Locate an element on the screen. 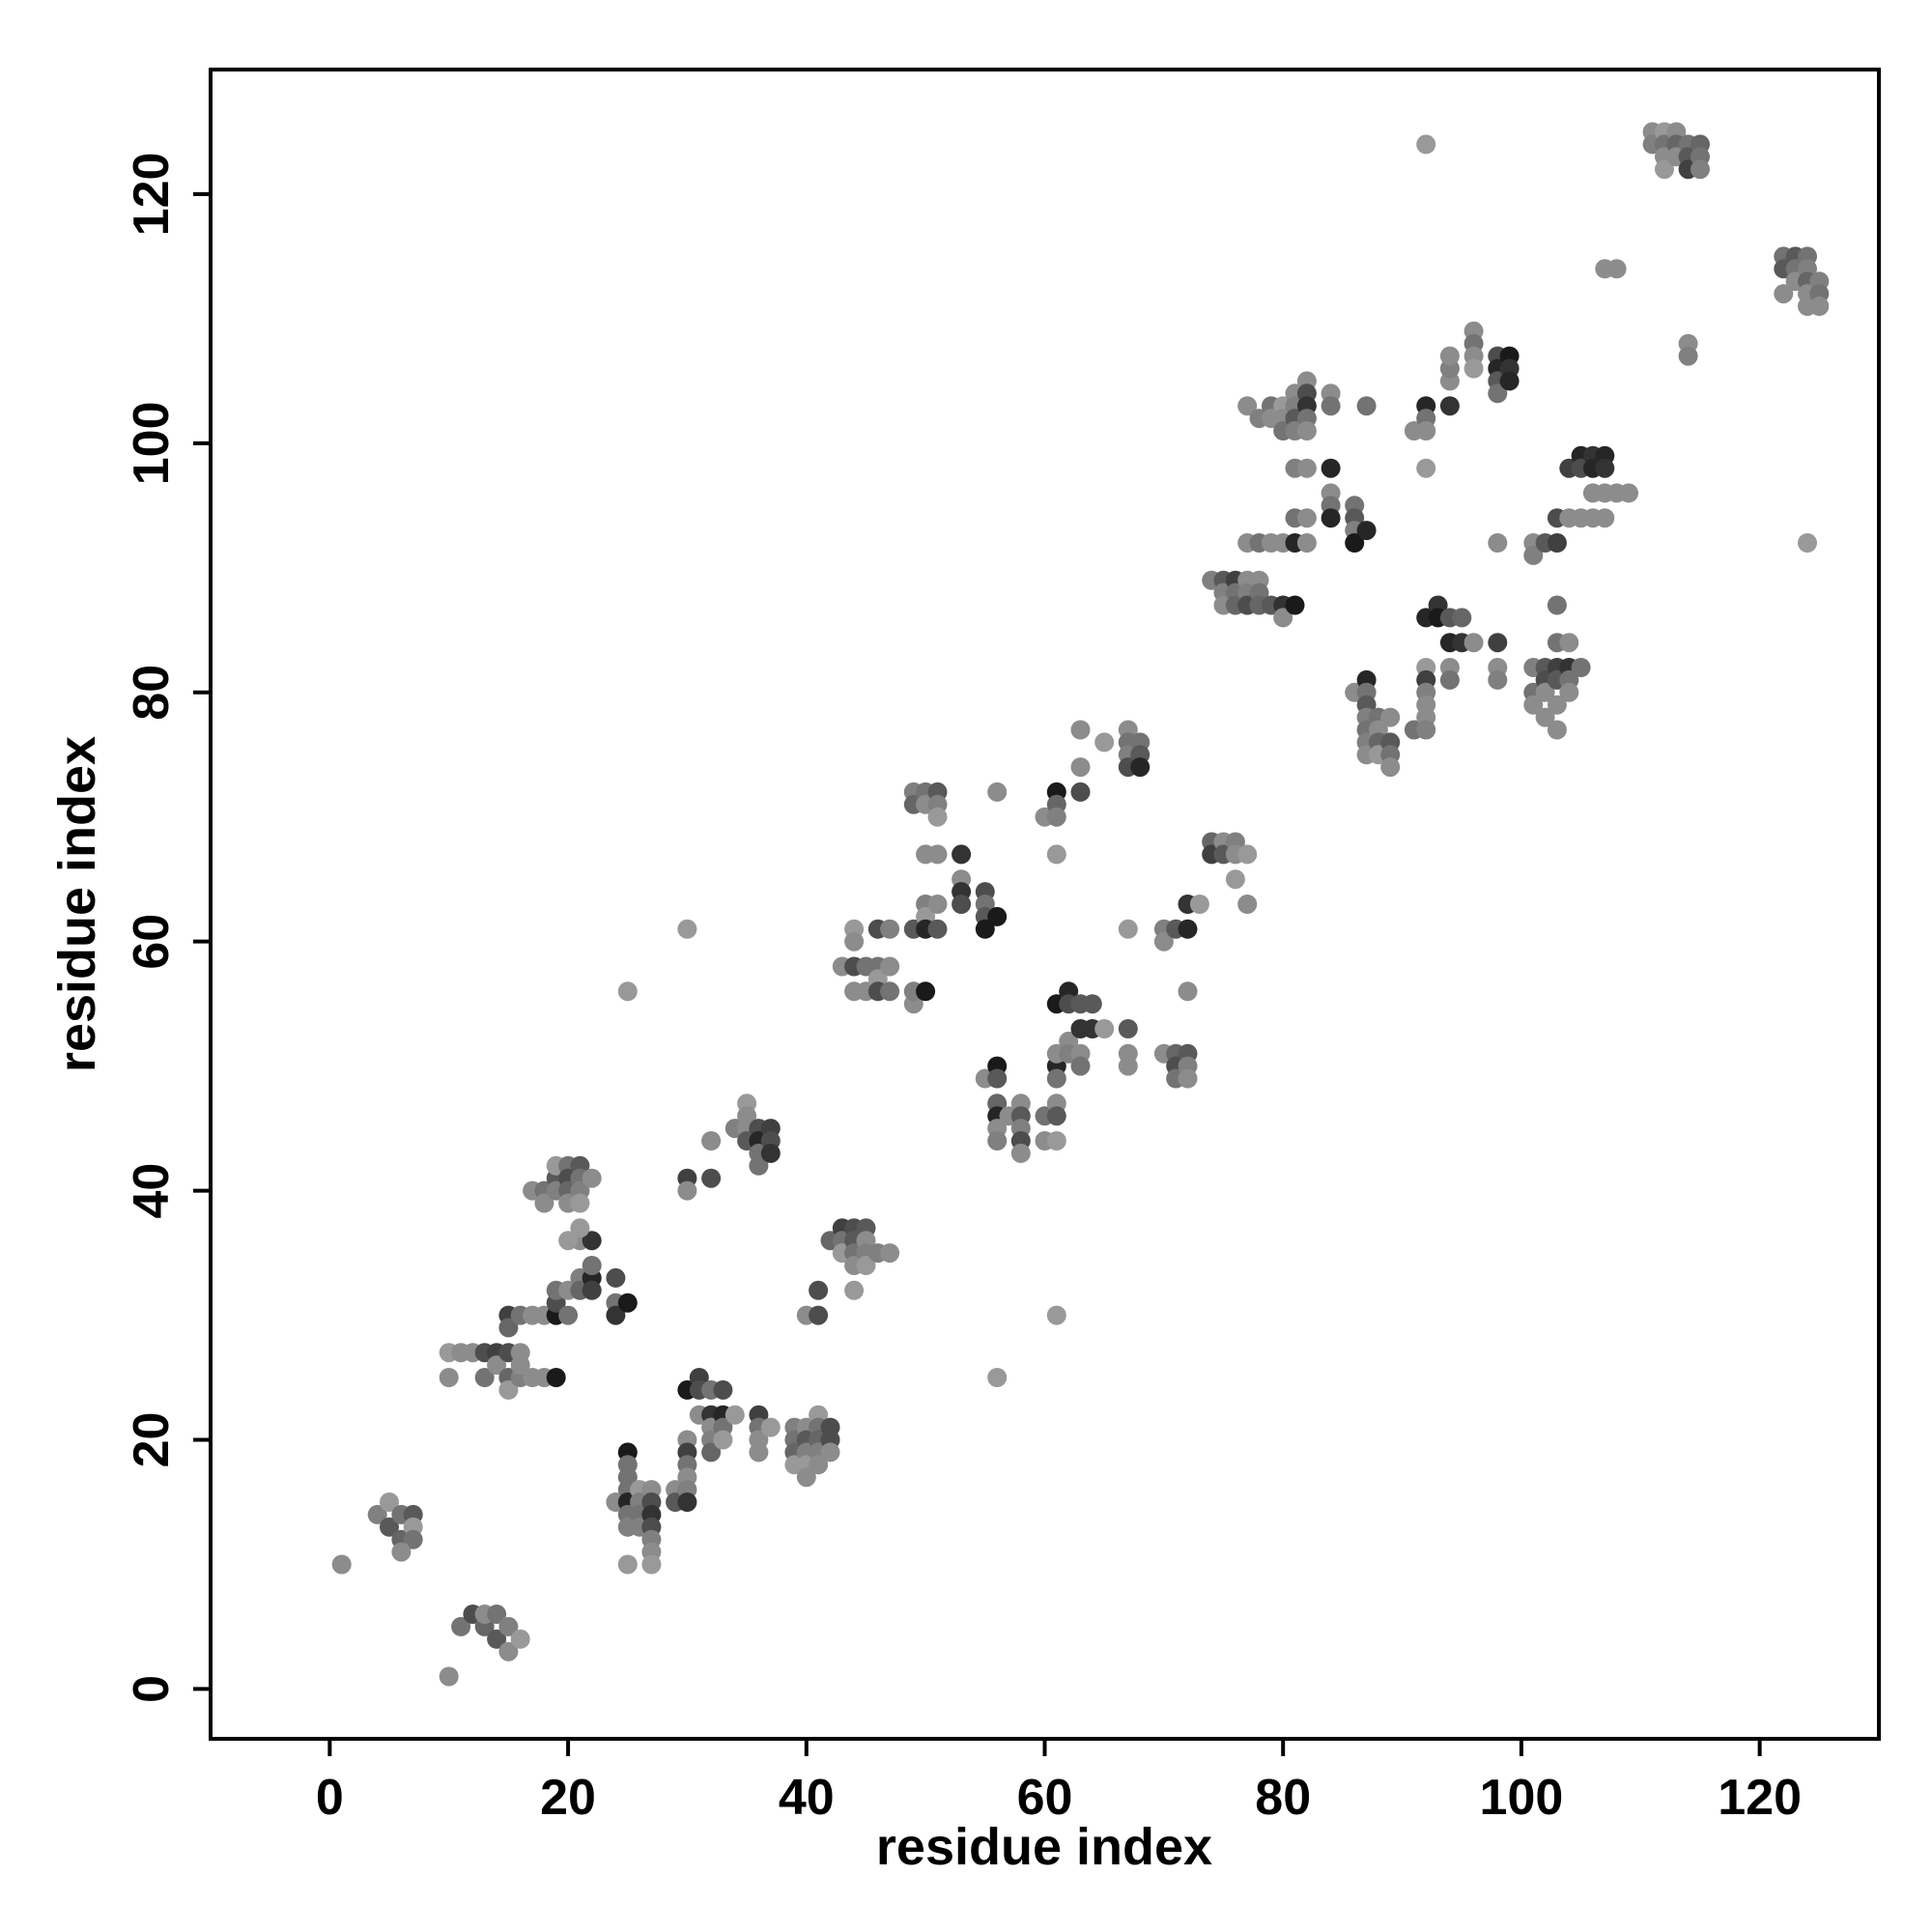  y-tick-label: 120 is located at coordinates (152, 195).